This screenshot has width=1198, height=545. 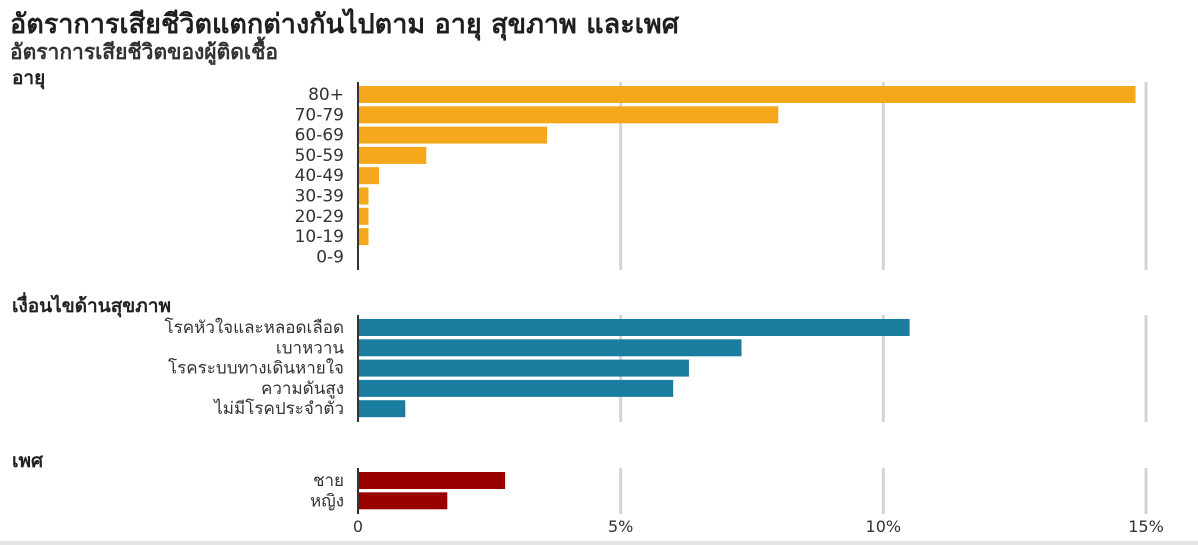 What do you see at coordinates (327, 501) in the screenshot?
I see `category-label: หญิง` at bounding box center [327, 501].